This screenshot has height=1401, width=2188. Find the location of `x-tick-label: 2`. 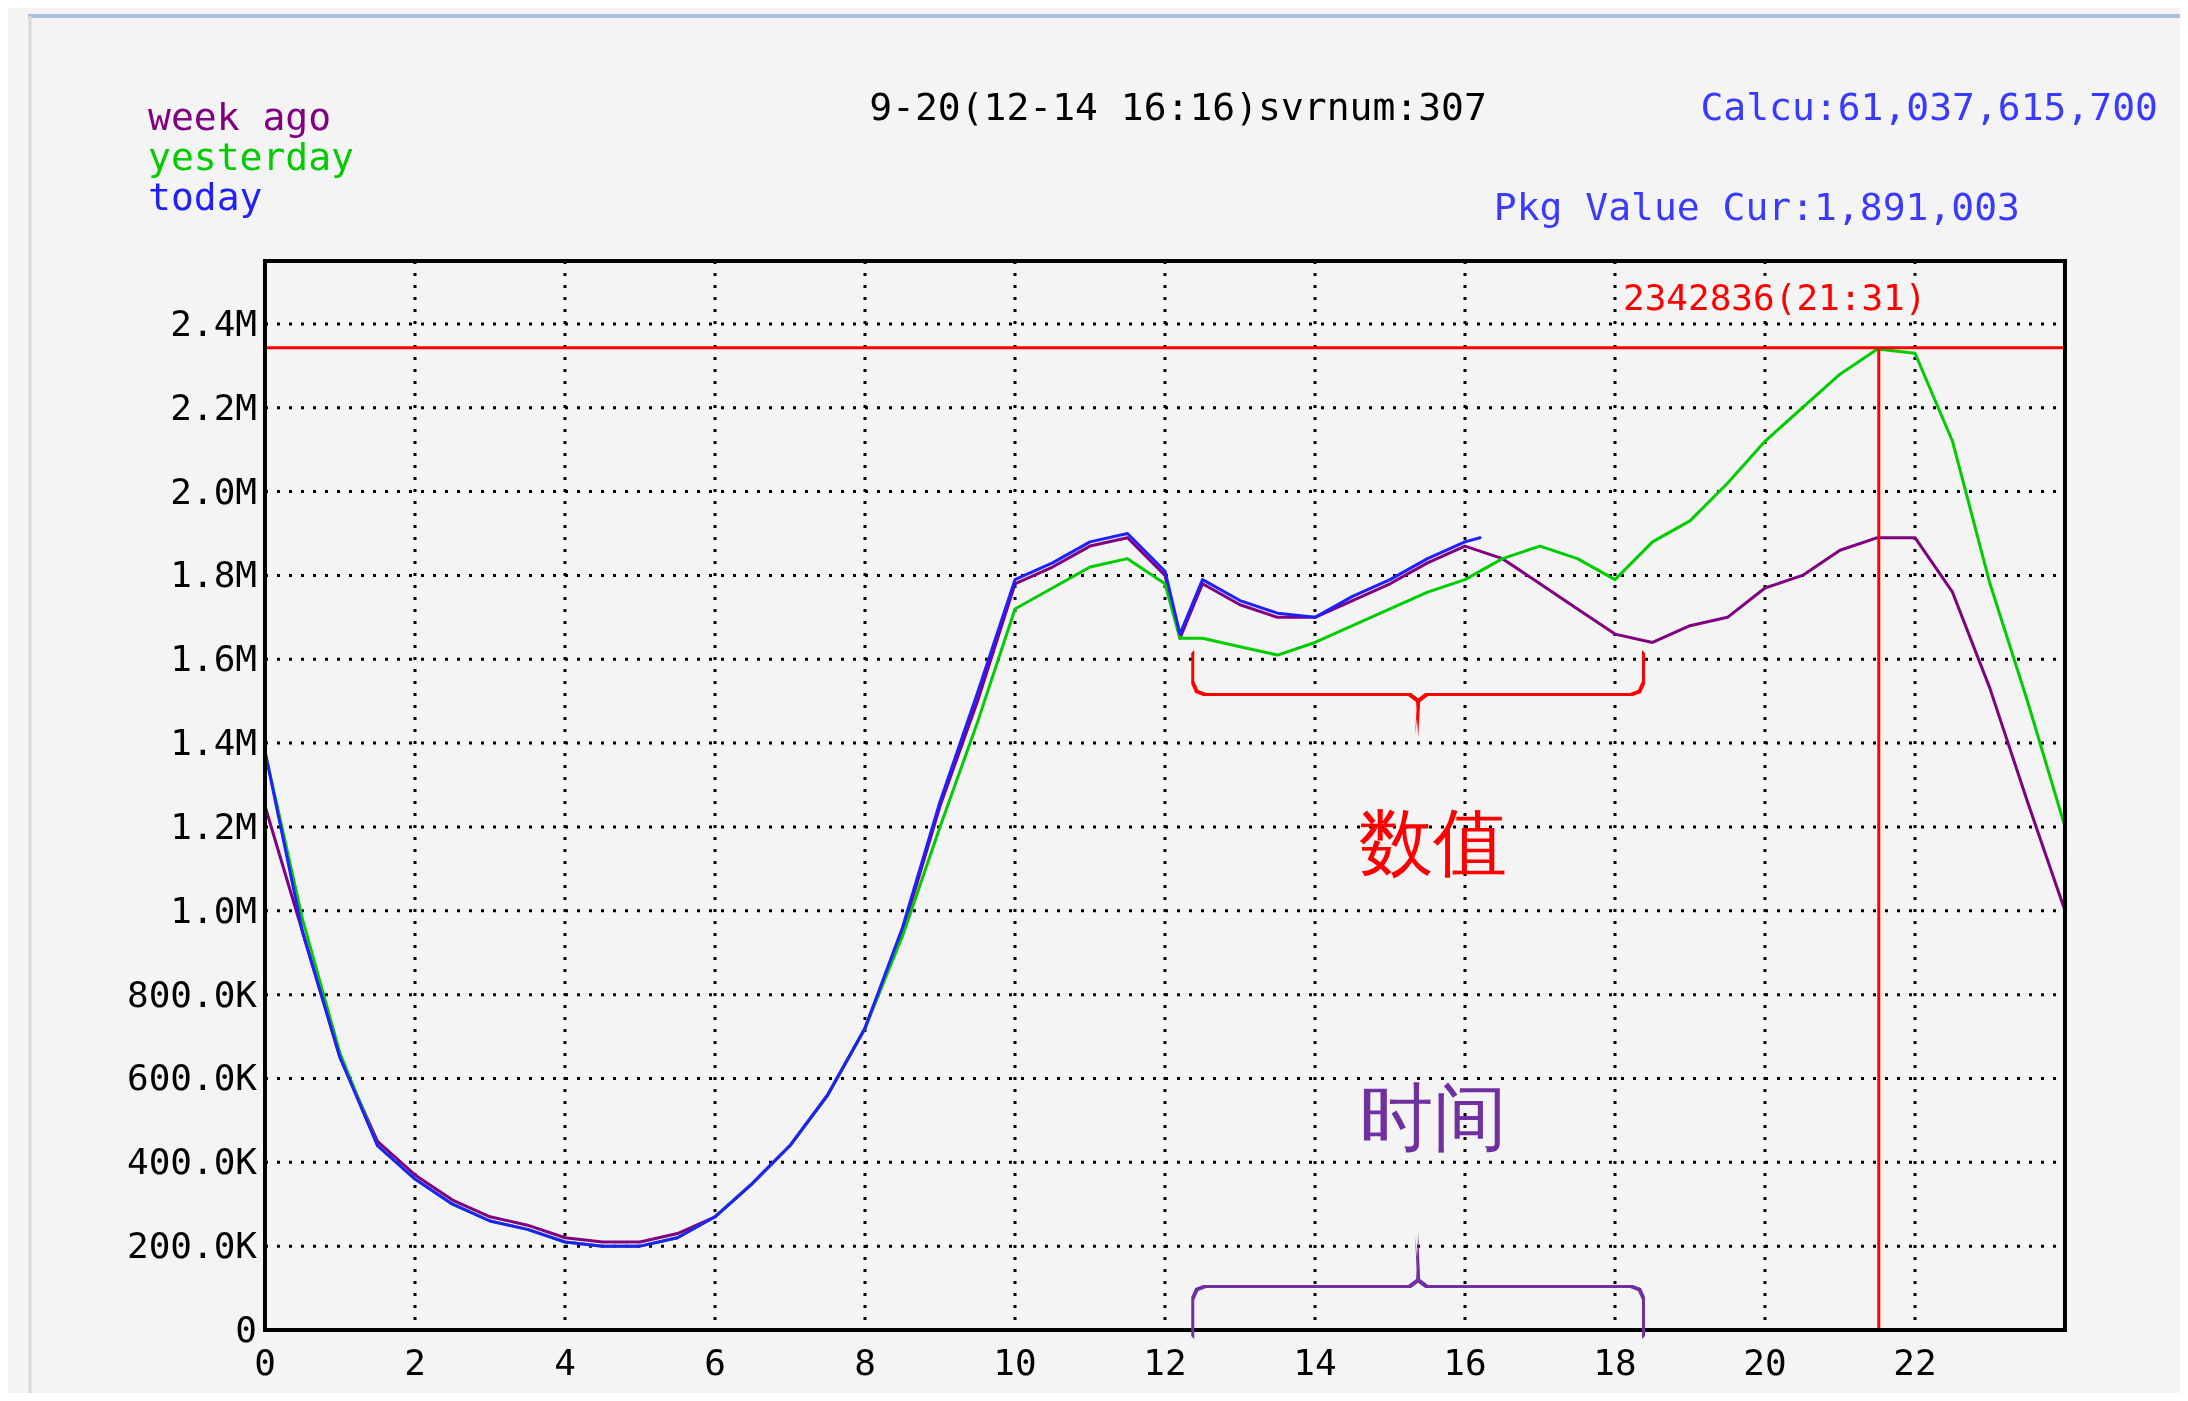

x-tick-label: 2 is located at coordinates (415, 1362).